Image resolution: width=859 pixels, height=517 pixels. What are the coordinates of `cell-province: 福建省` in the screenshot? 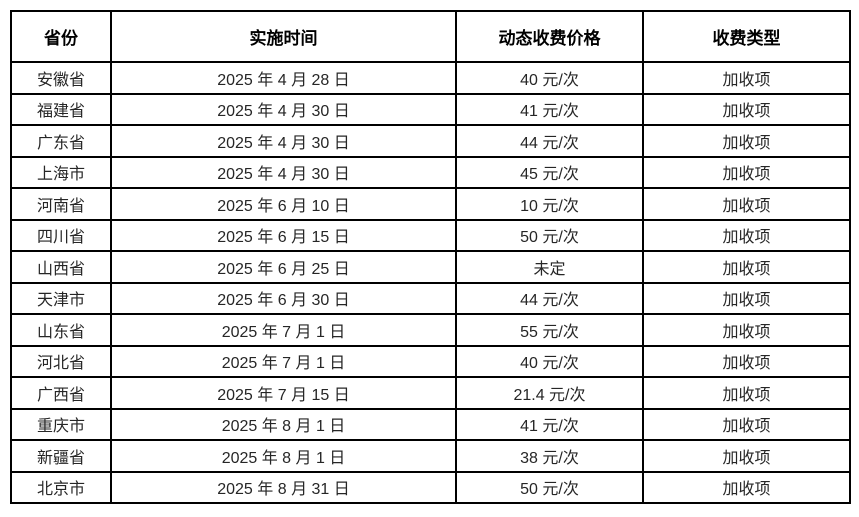 It's located at (61, 109).